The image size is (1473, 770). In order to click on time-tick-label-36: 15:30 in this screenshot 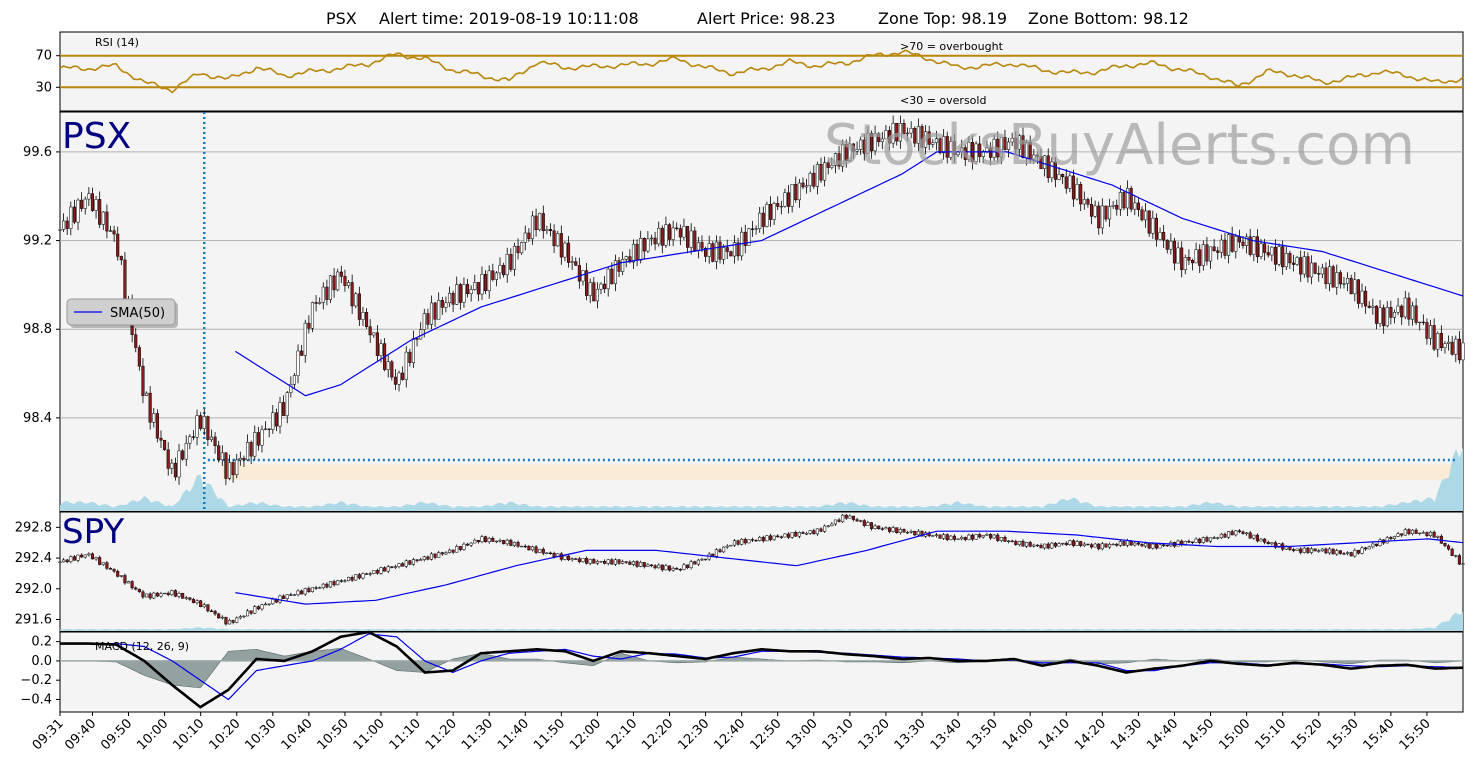, I will do `click(1343, 734)`.